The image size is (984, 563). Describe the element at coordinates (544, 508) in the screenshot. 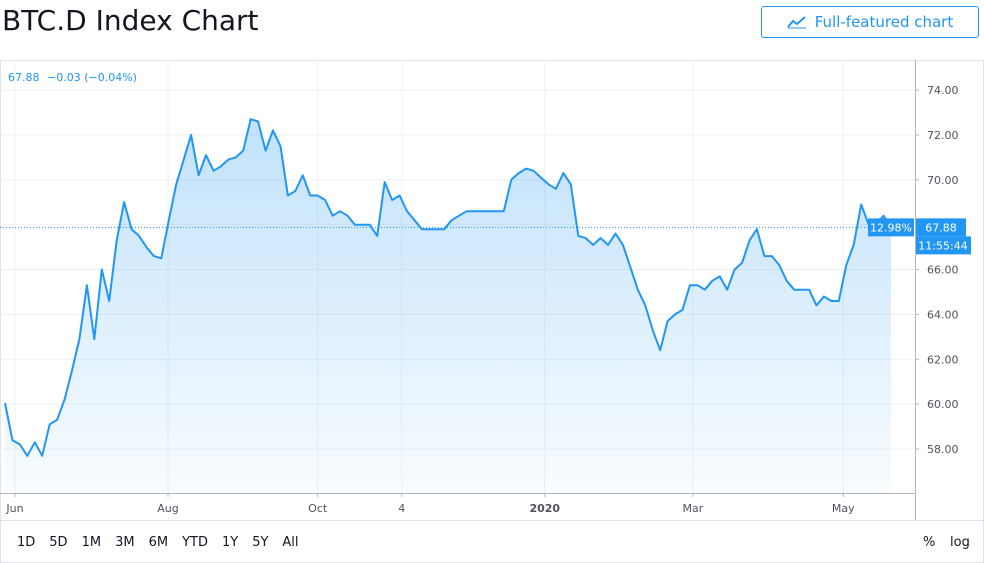

I see `x-tick-label: 2020` at that location.